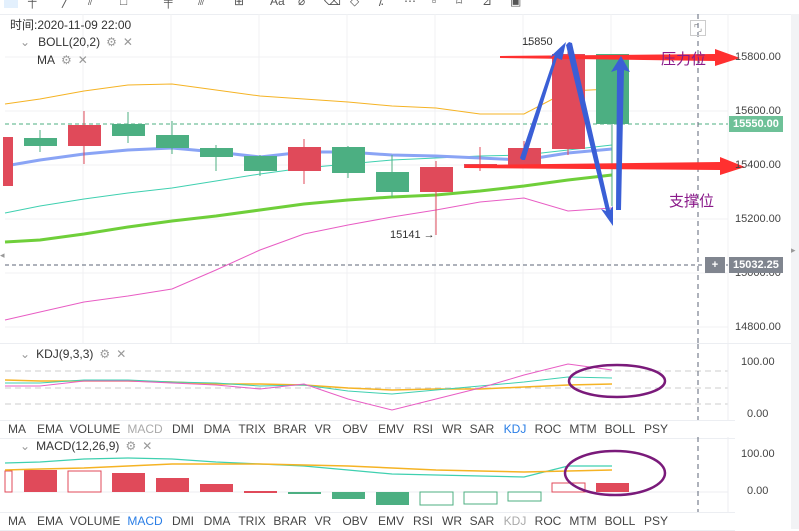 This screenshot has width=799, height=531. What do you see at coordinates (516, 4) in the screenshot?
I see `calendar-tool-icon: ▣` at bounding box center [516, 4].